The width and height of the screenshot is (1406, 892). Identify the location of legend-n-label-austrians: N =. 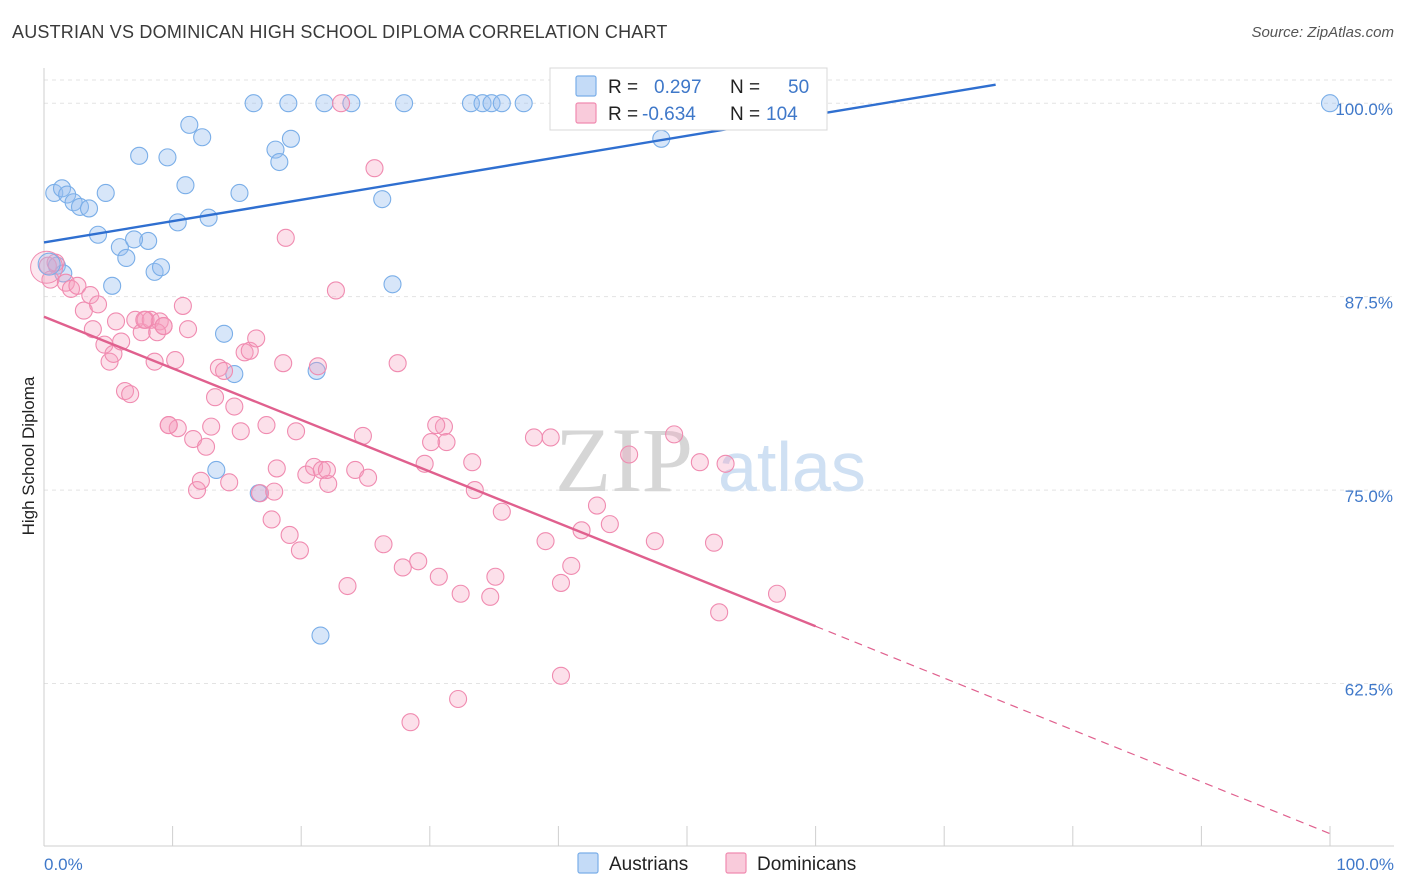
(745, 87).